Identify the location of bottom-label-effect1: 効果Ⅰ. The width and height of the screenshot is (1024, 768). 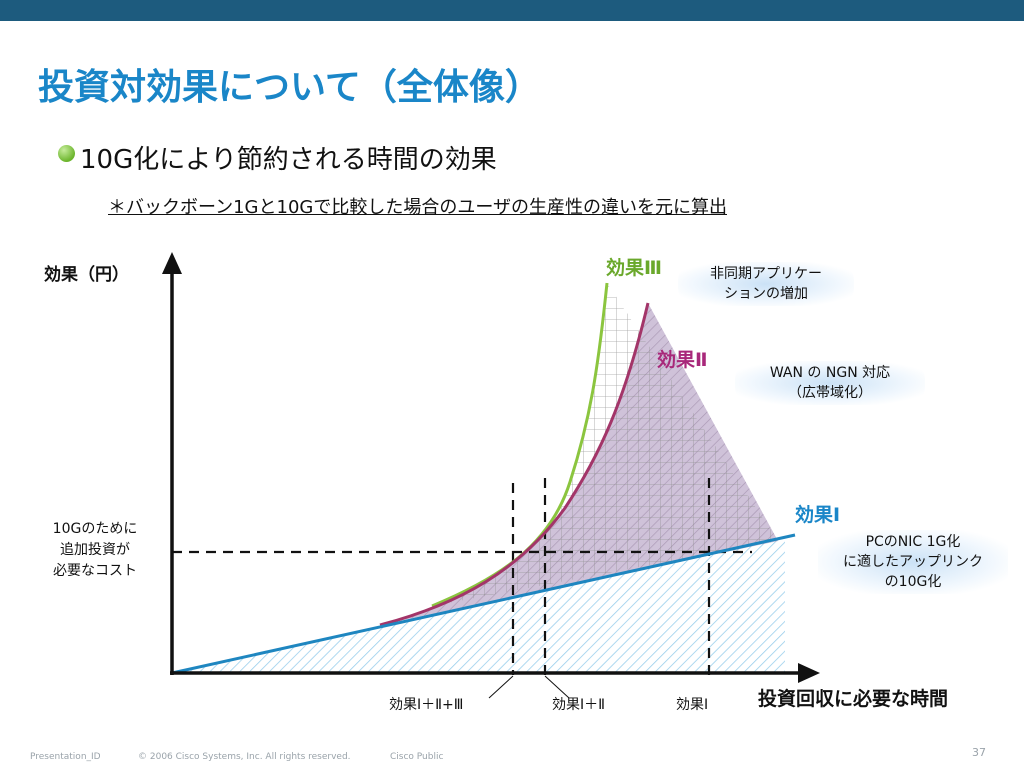
(692, 705).